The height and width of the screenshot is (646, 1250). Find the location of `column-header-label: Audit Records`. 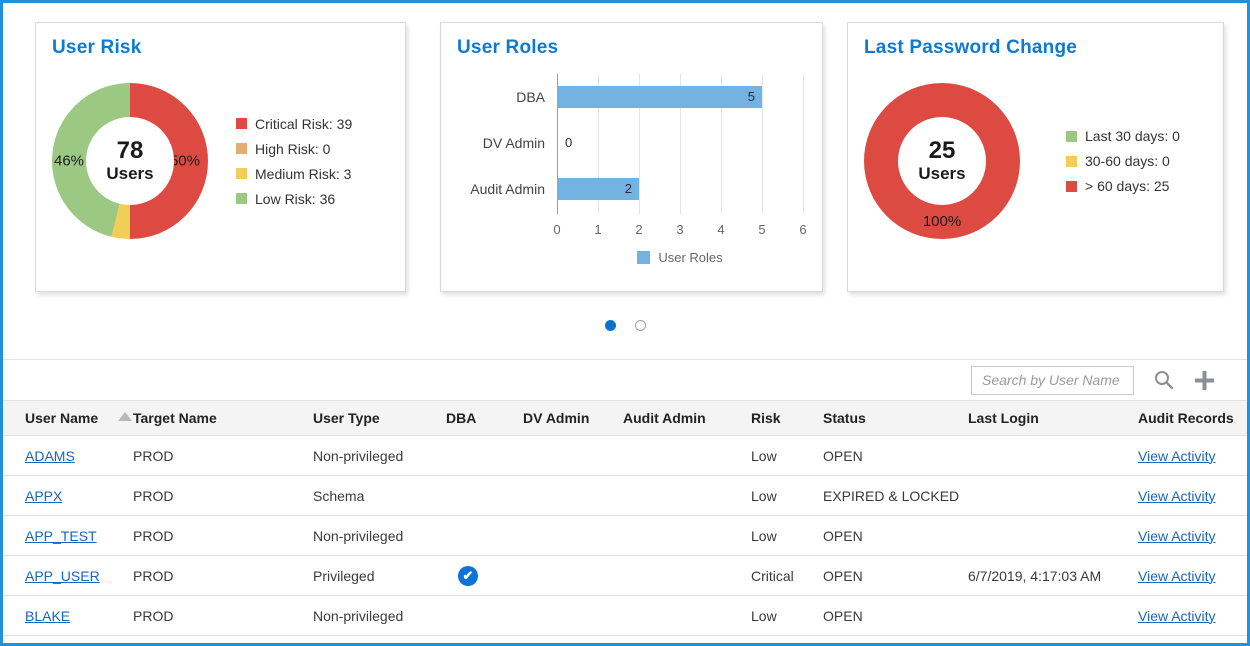

column-header-label: Audit Records is located at coordinates (1186, 418).